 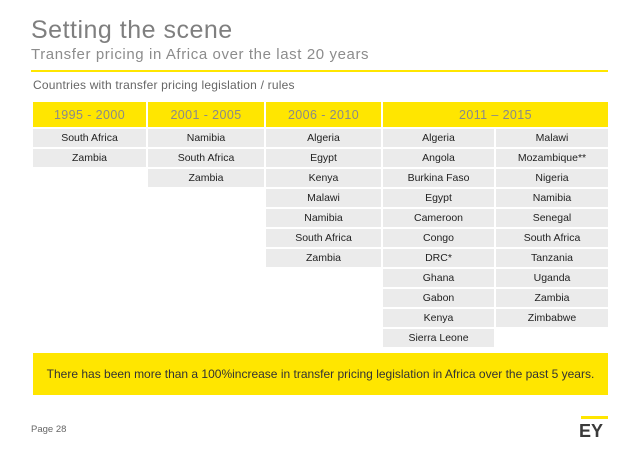 What do you see at coordinates (438, 218) in the screenshot?
I see `table-cell: Cameroon` at bounding box center [438, 218].